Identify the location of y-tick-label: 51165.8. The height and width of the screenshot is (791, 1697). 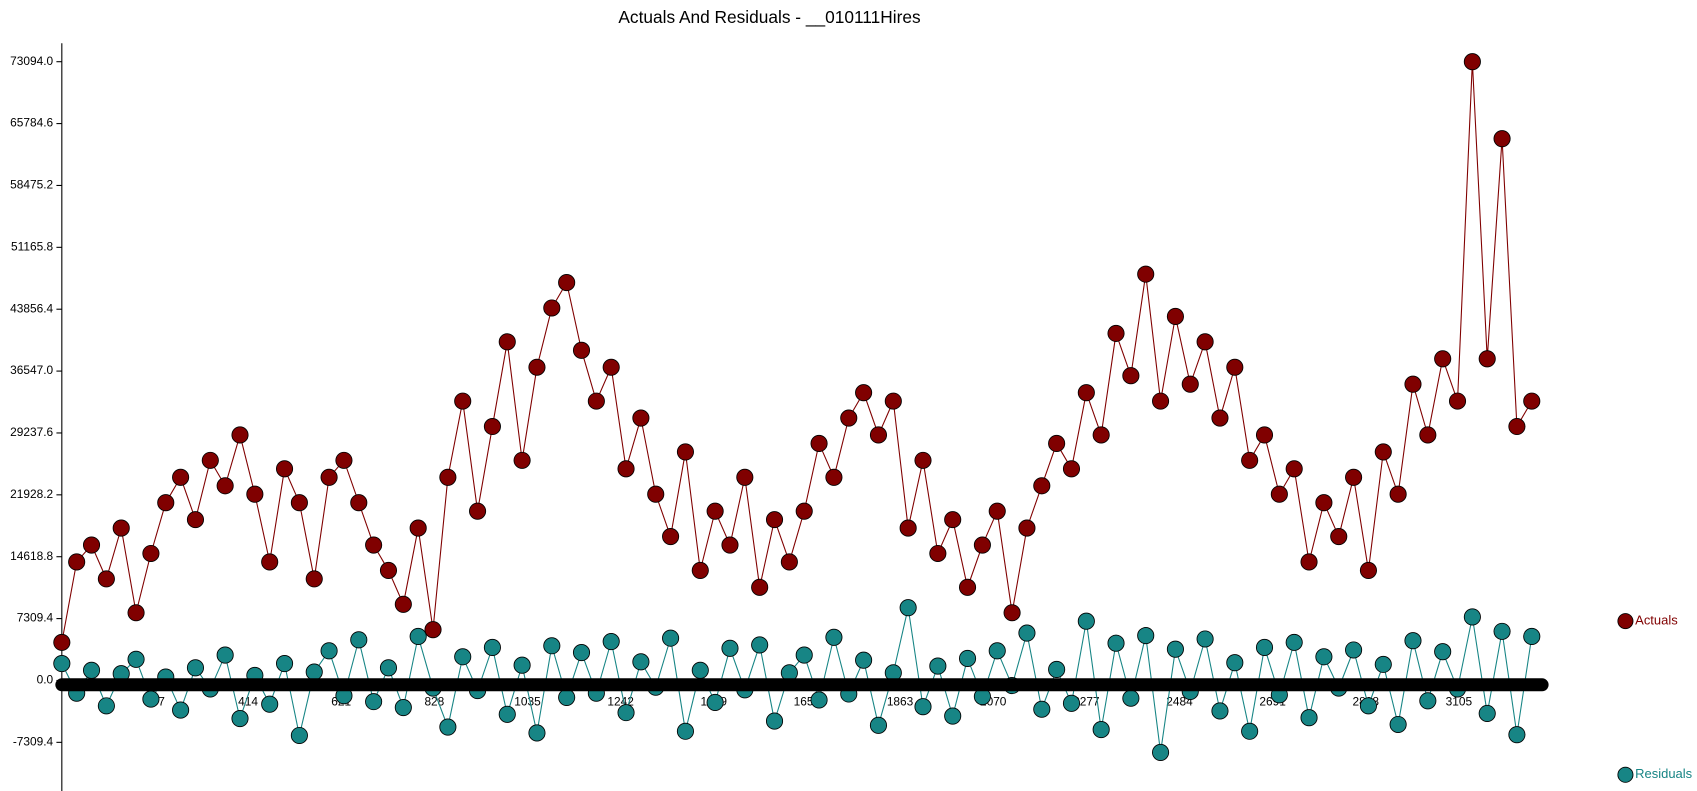
(32, 246).